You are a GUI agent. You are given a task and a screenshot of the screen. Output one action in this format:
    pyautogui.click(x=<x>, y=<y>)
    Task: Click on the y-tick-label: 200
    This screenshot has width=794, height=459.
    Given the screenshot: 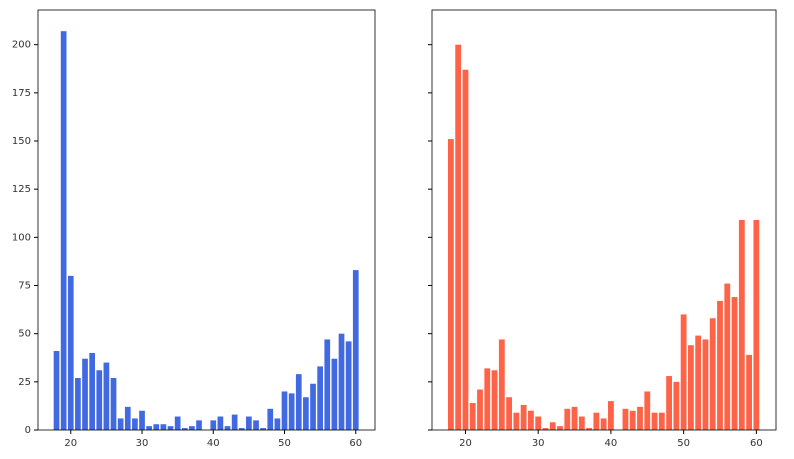 What is the action you would take?
    pyautogui.click(x=21, y=45)
    